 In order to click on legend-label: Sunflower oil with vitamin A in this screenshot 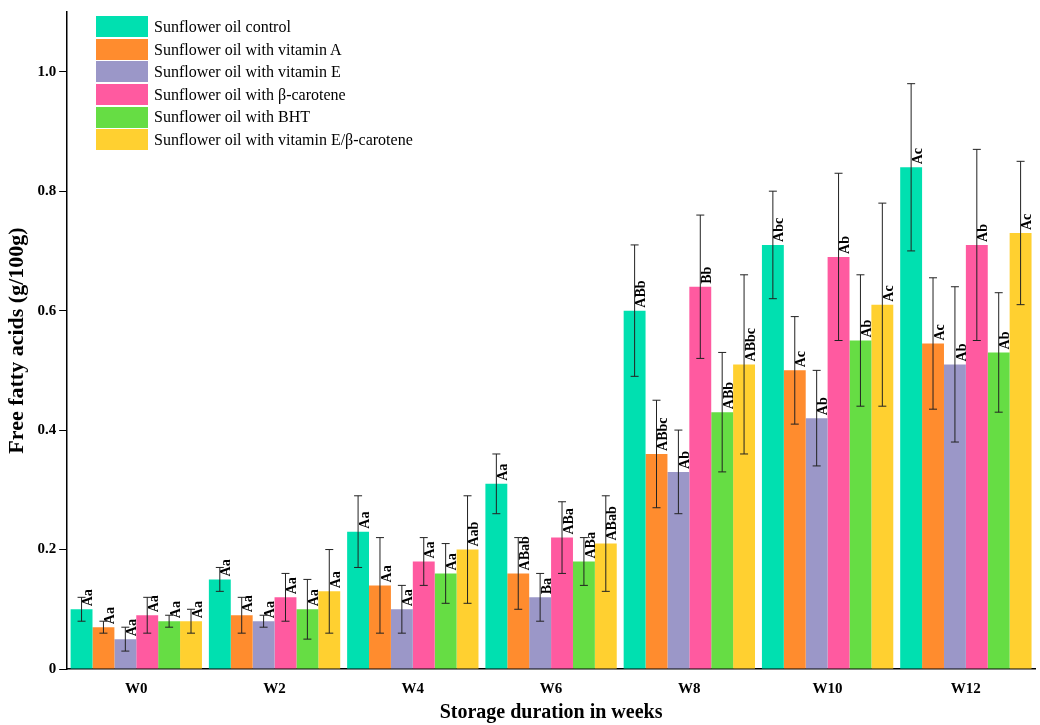, I will do `click(248, 49)`.